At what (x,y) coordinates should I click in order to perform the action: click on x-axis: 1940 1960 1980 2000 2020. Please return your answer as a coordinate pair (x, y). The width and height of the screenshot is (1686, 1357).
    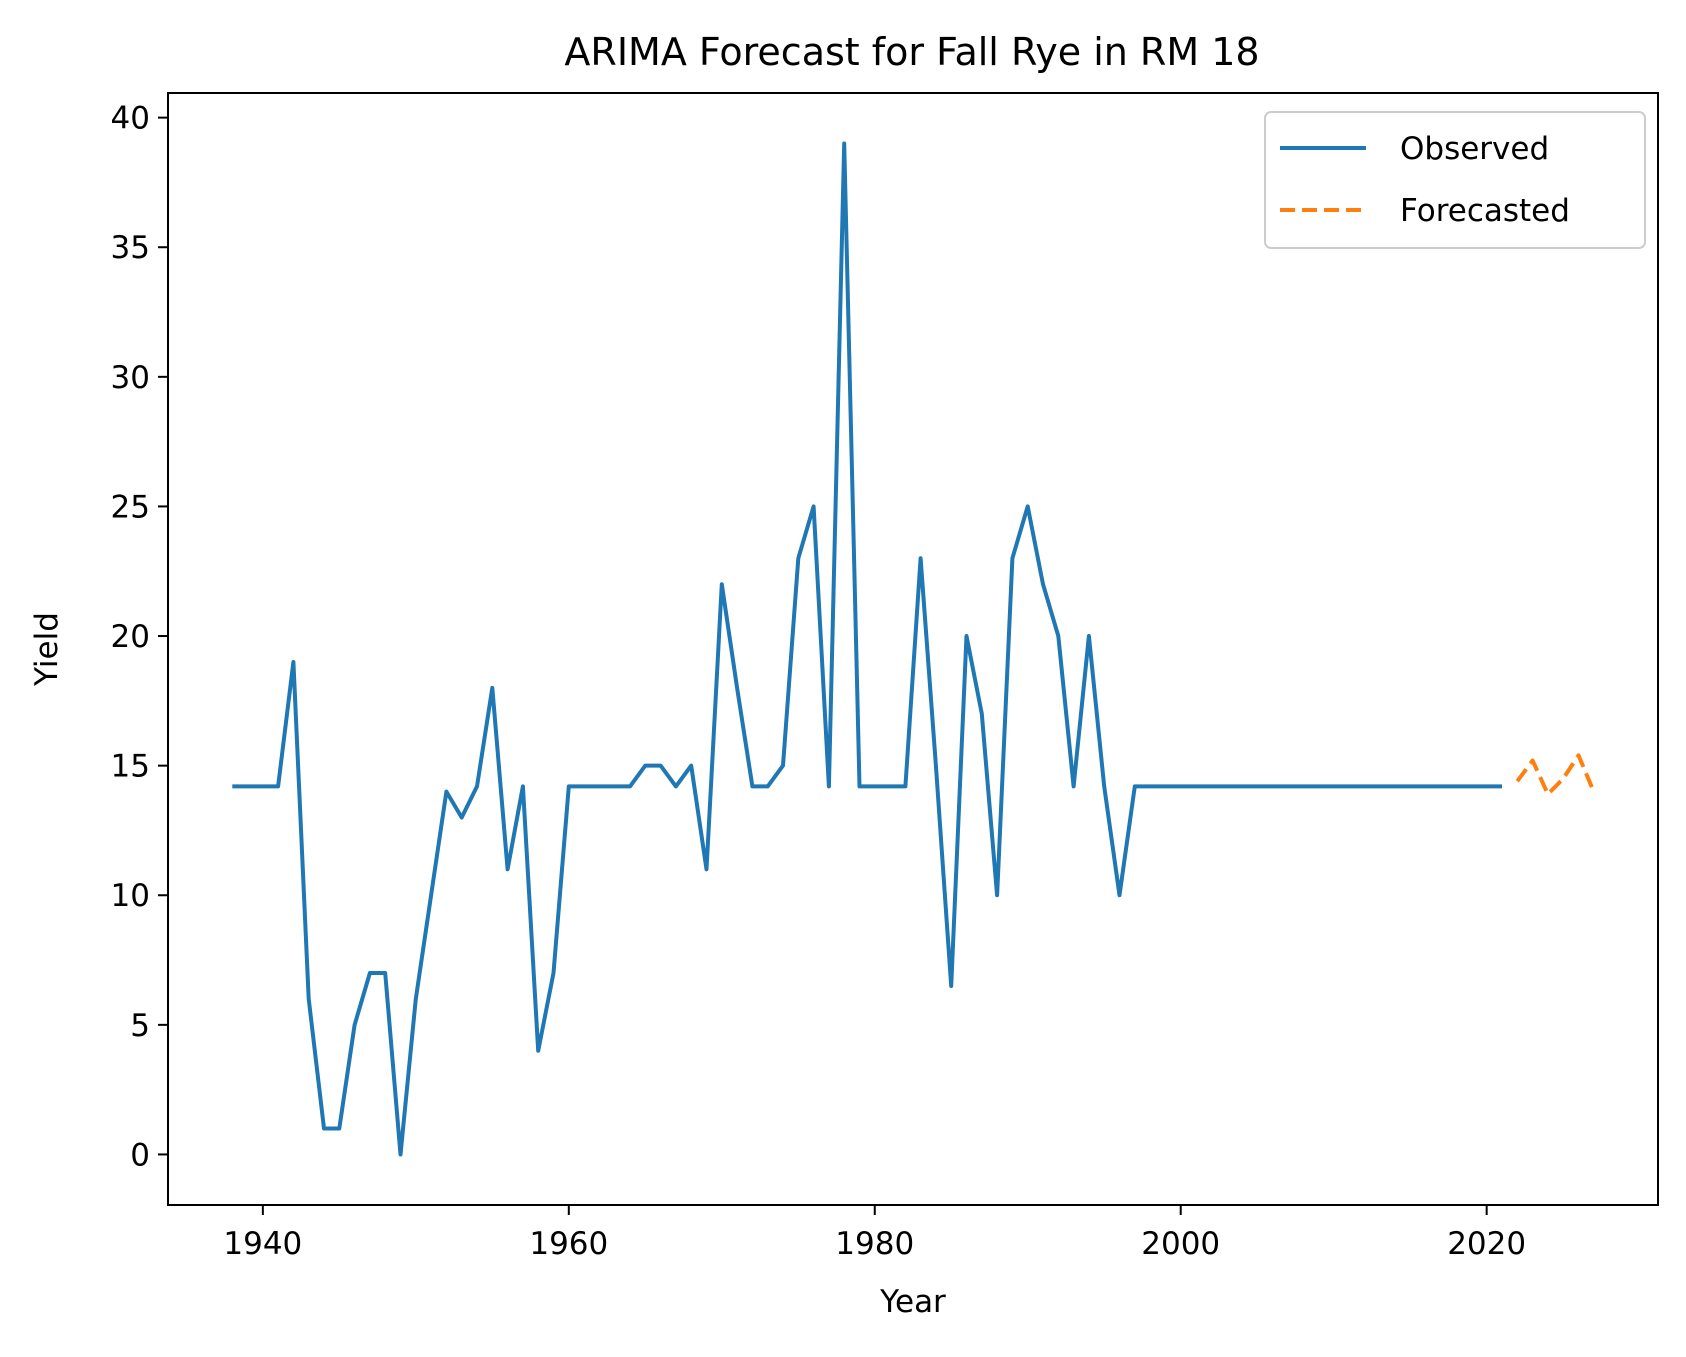
    Looking at the image, I should click on (874, 1233).